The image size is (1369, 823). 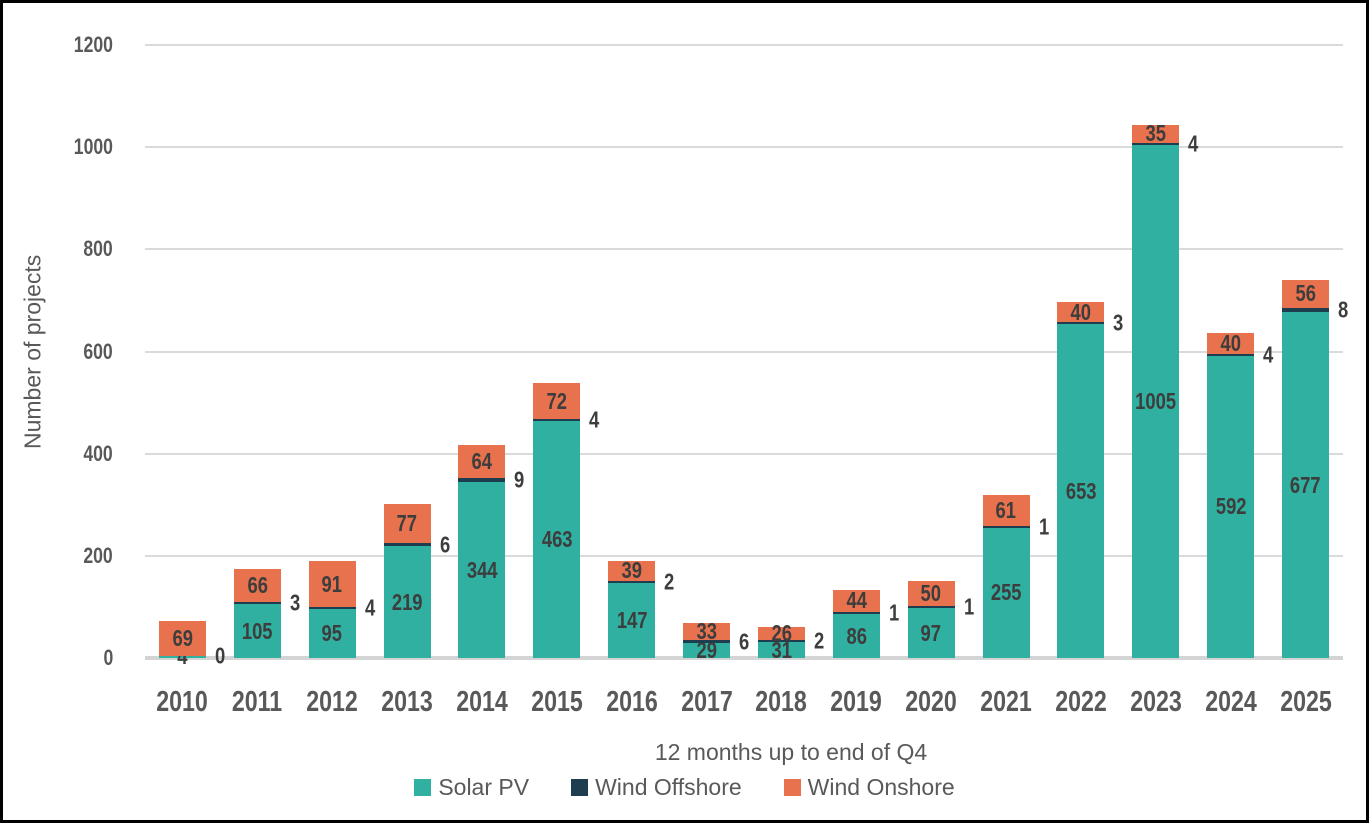 What do you see at coordinates (744, 658) in the screenshot?
I see `x-axis-line` at bounding box center [744, 658].